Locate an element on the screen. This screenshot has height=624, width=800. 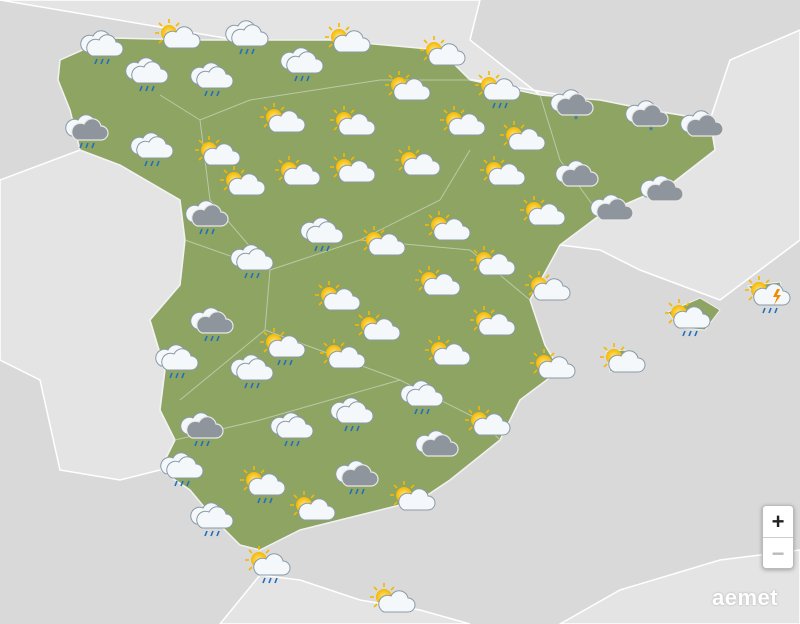
africa-east is located at coordinates (679, 586).